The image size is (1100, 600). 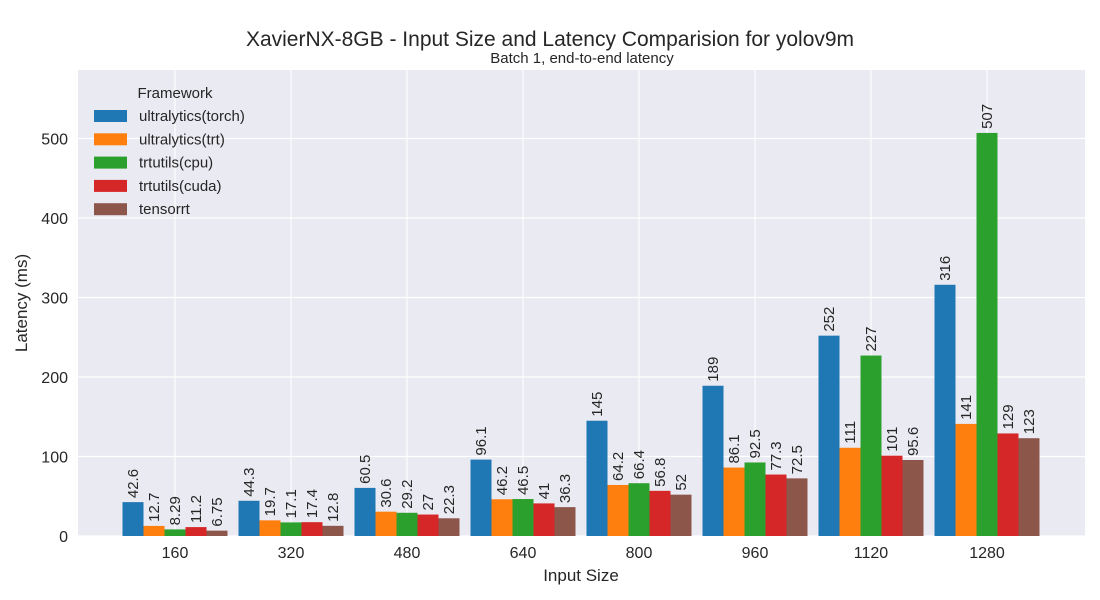 I want to click on x-axis-label: Input Size, so click(x=581, y=575).